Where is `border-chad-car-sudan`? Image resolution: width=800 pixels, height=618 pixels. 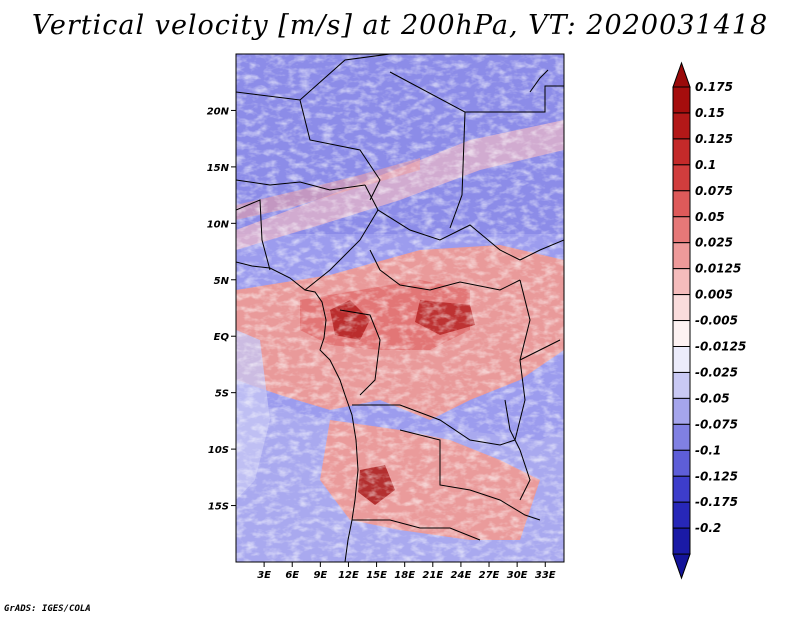 border-chad-car-sudan is located at coordinates (449, 235).